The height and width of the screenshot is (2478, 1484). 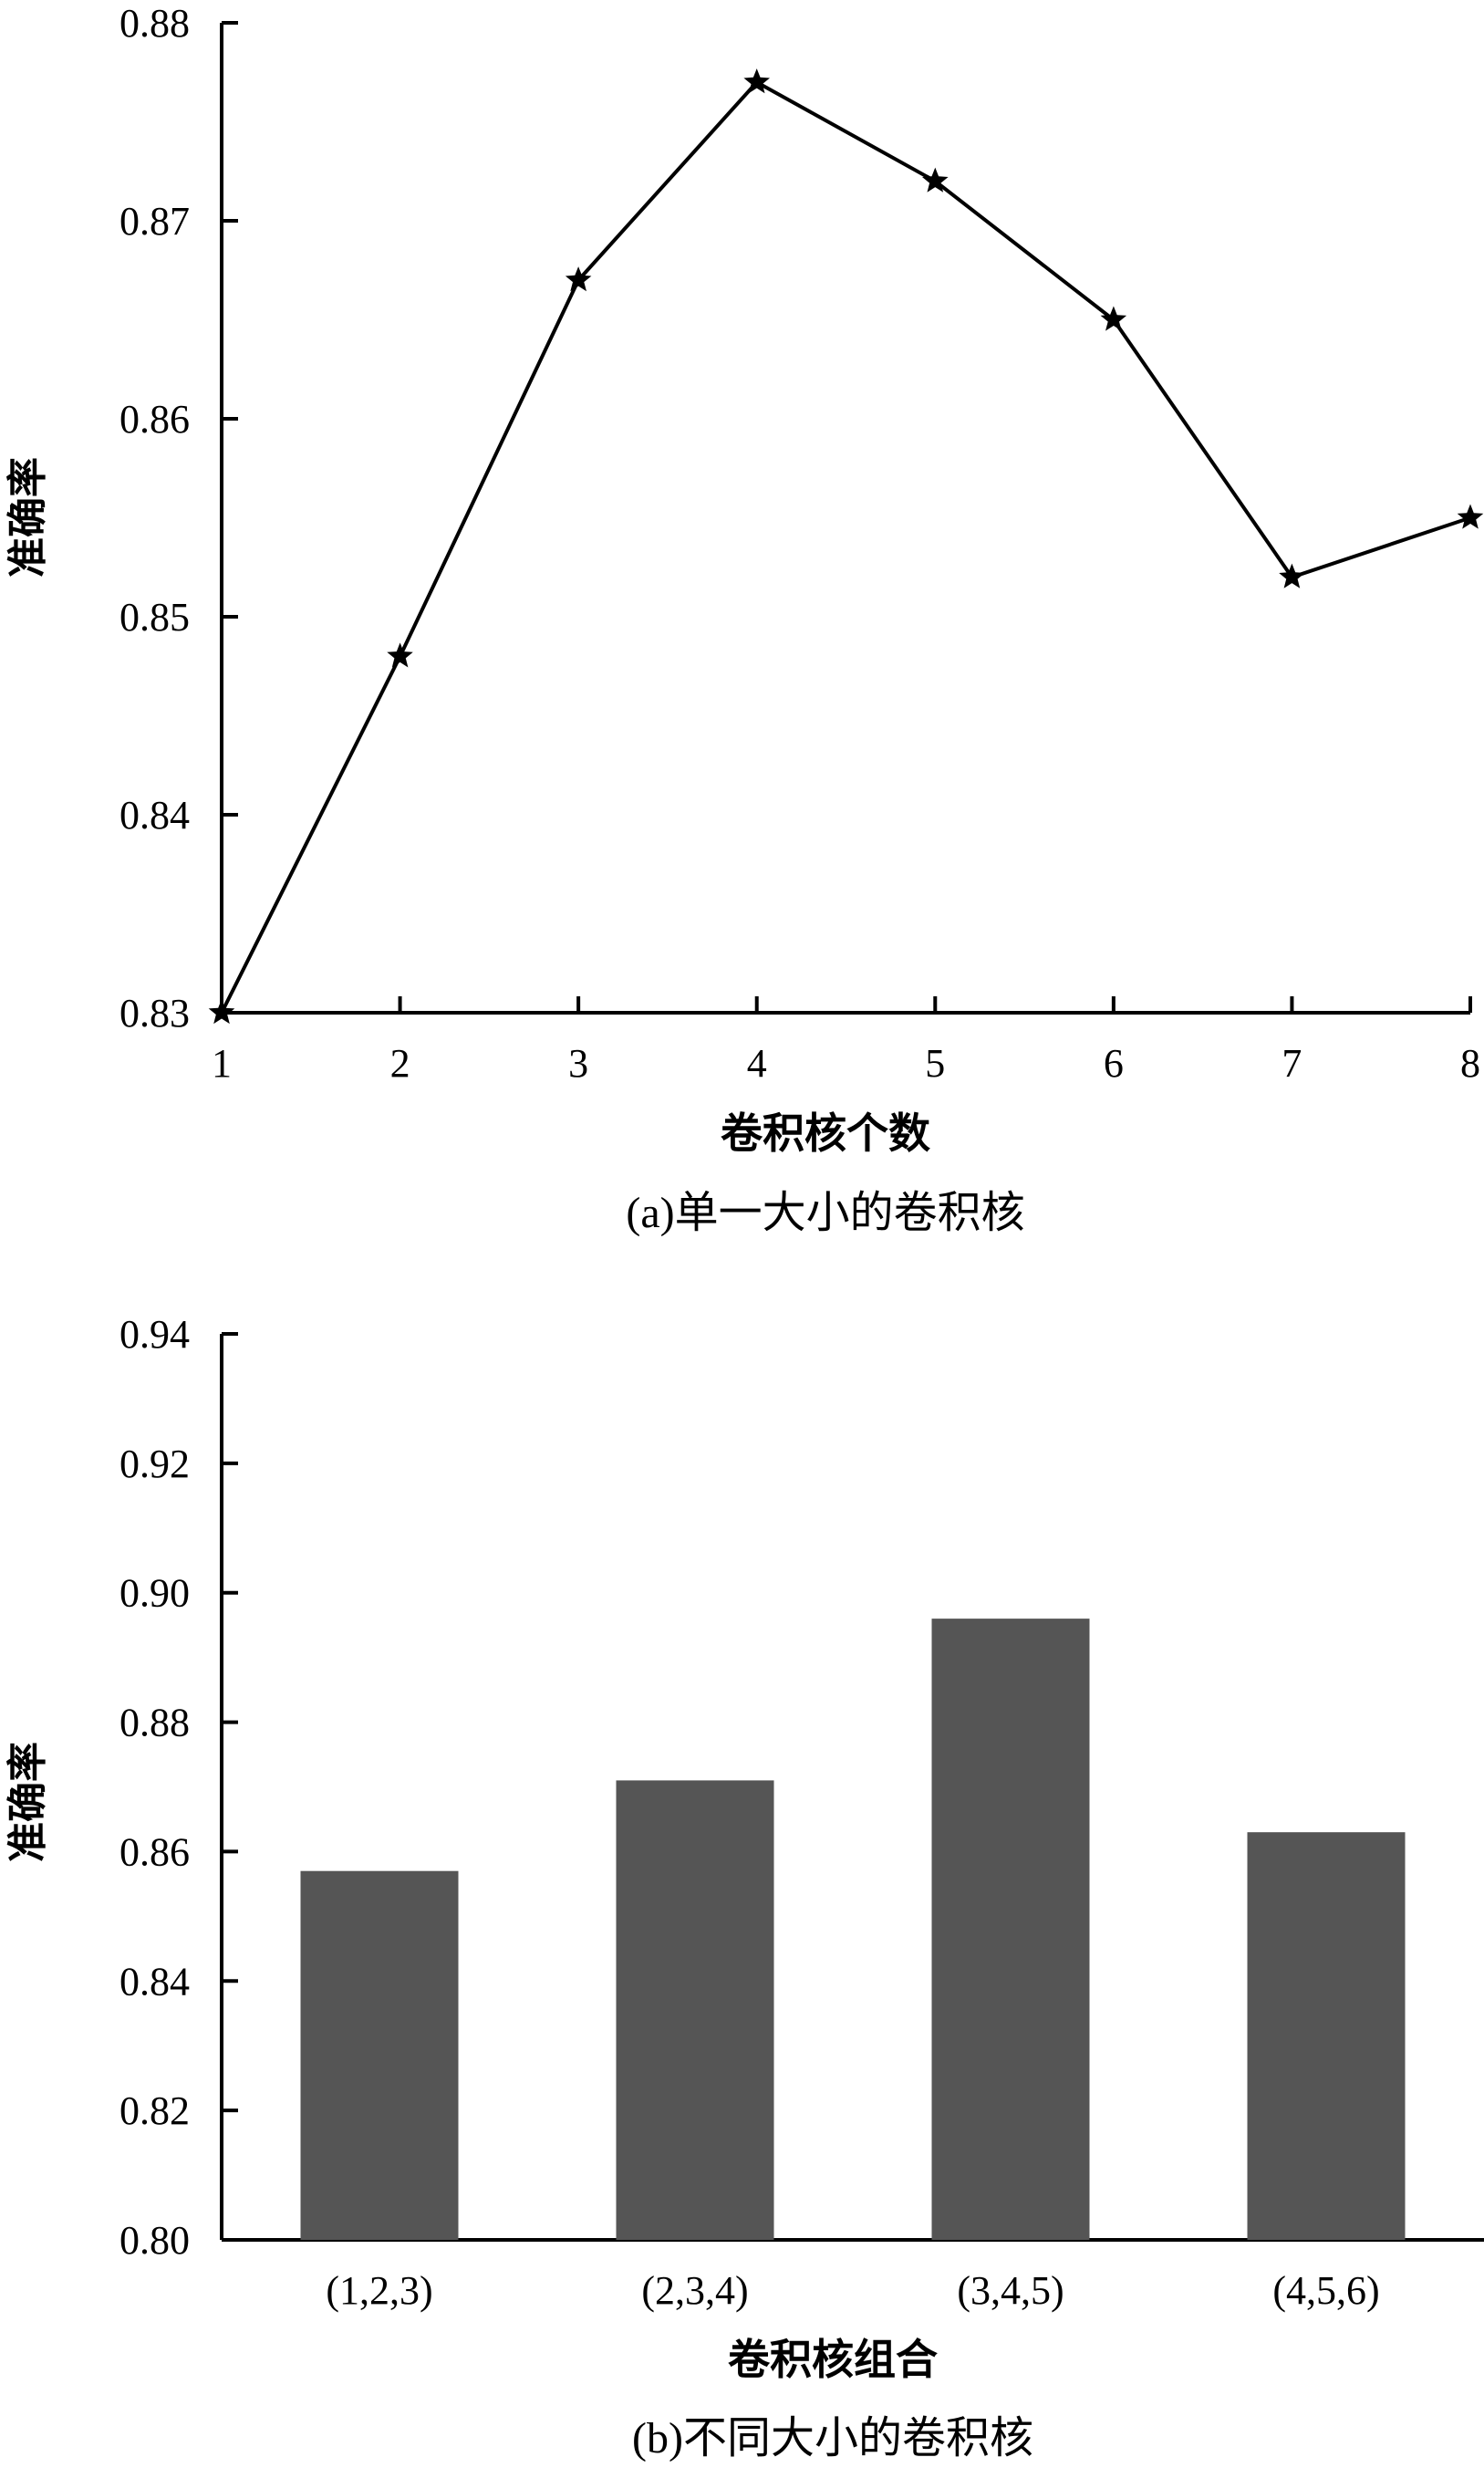 What do you see at coordinates (155, 617) in the screenshot?
I see `y-tick-label: 0.85` at bounding box center [155, 617].